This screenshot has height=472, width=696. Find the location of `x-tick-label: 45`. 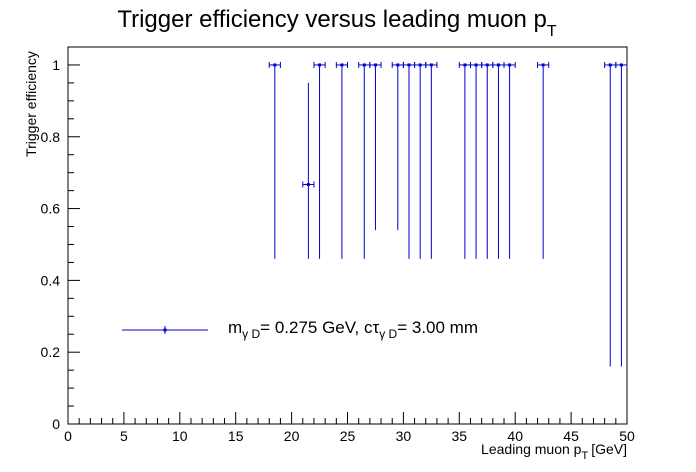

x-tick-label: 45 is located at coordinates (571, 436).